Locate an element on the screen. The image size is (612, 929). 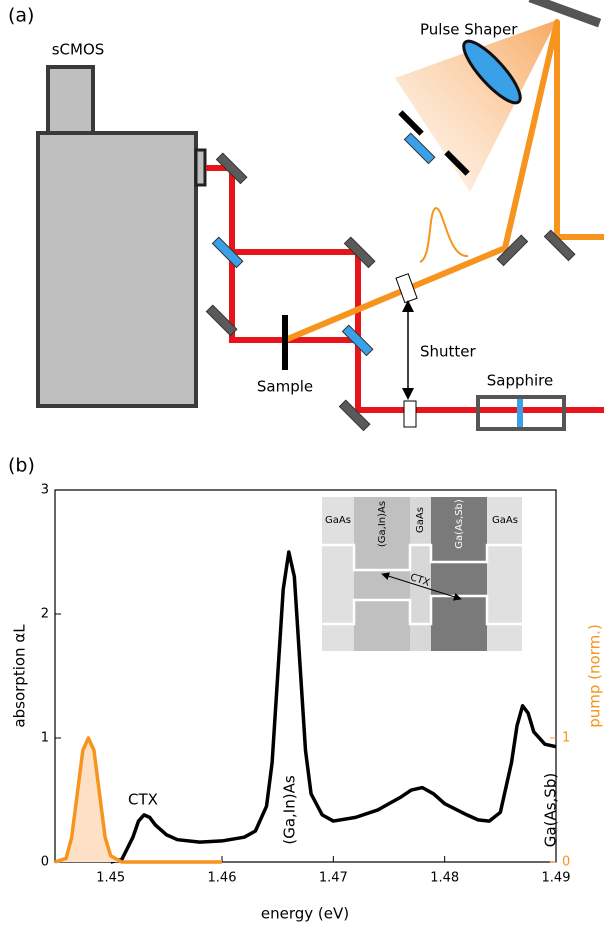
crystal is located at coordinates (520, 413).